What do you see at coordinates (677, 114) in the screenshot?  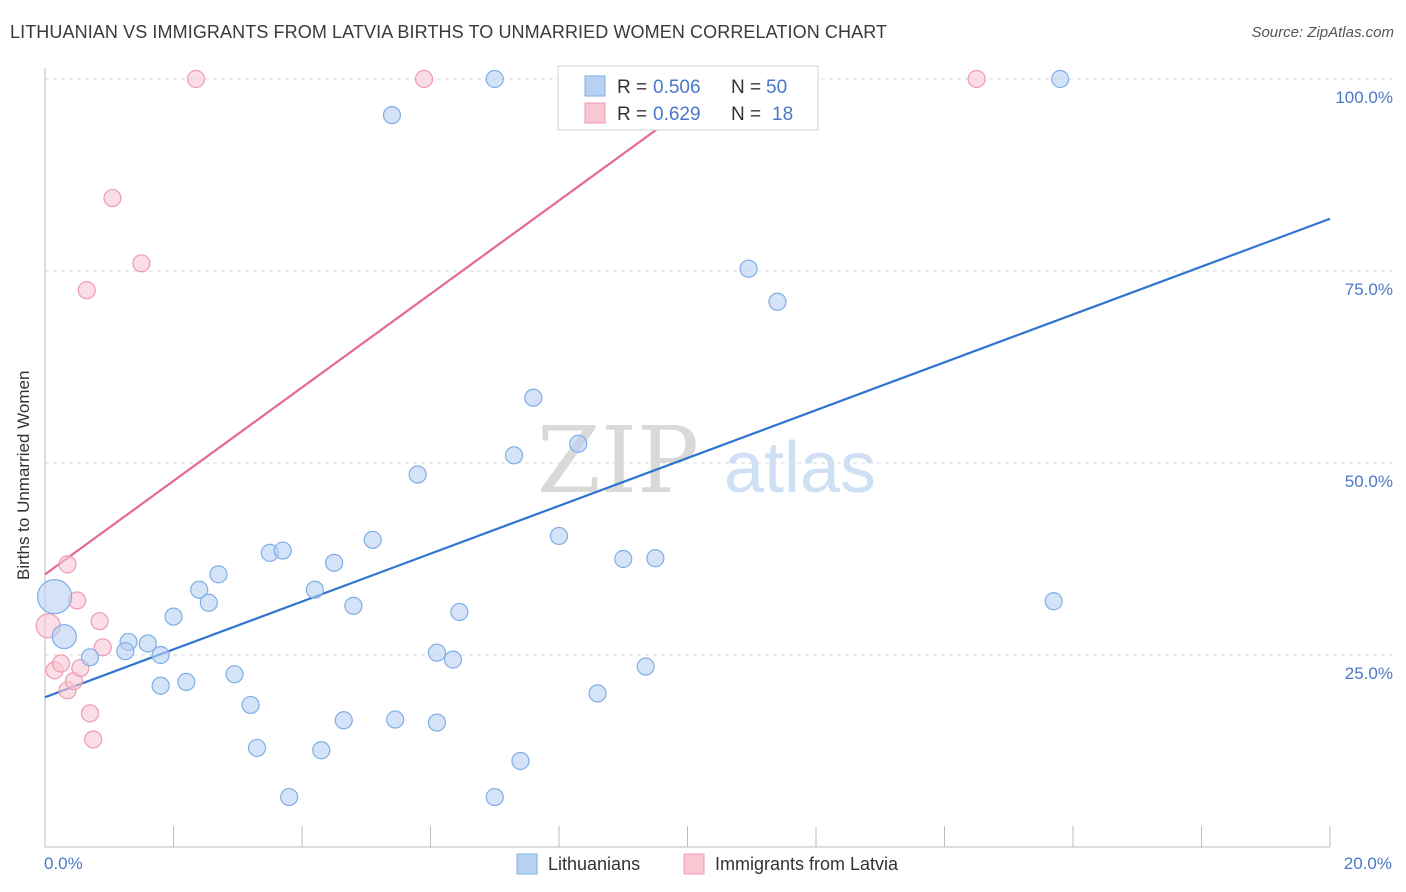 I see `stats-legend-r-value: 0.629` at bounding box center [677, 114].